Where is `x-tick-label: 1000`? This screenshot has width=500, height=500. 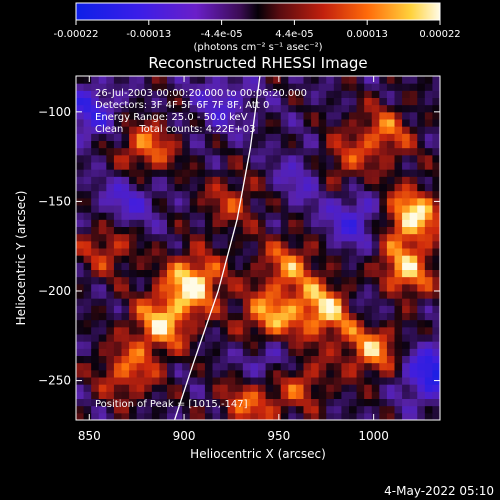 x-tick-label: 1000 is located at coordinates (373, 436).